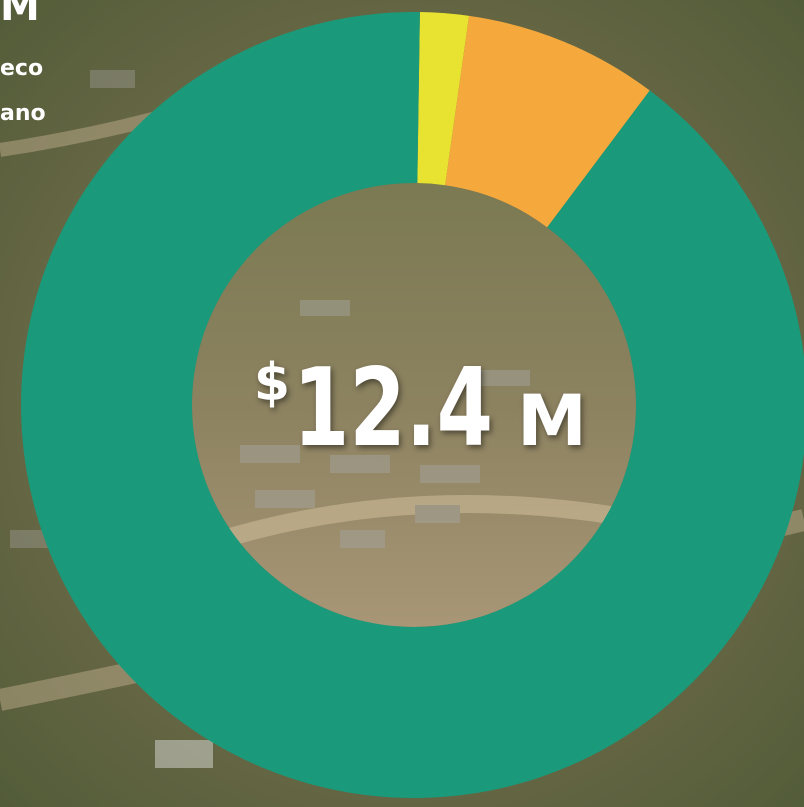 The width and height of the screenshot is (804, 807). I want to click on annotation: M, so click(20, 15).